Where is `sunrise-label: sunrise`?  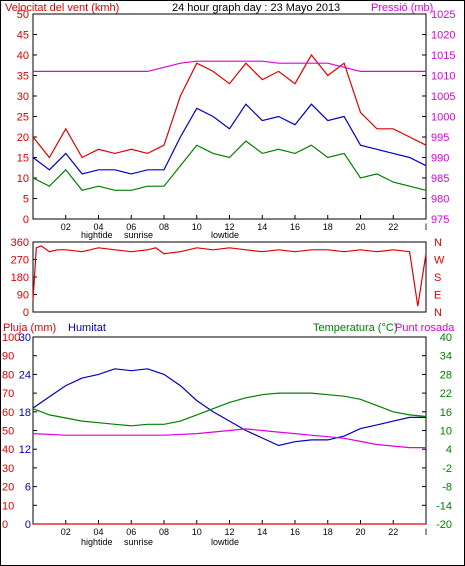 sunrise-label: sunrise is located at coordinates (138, 235).